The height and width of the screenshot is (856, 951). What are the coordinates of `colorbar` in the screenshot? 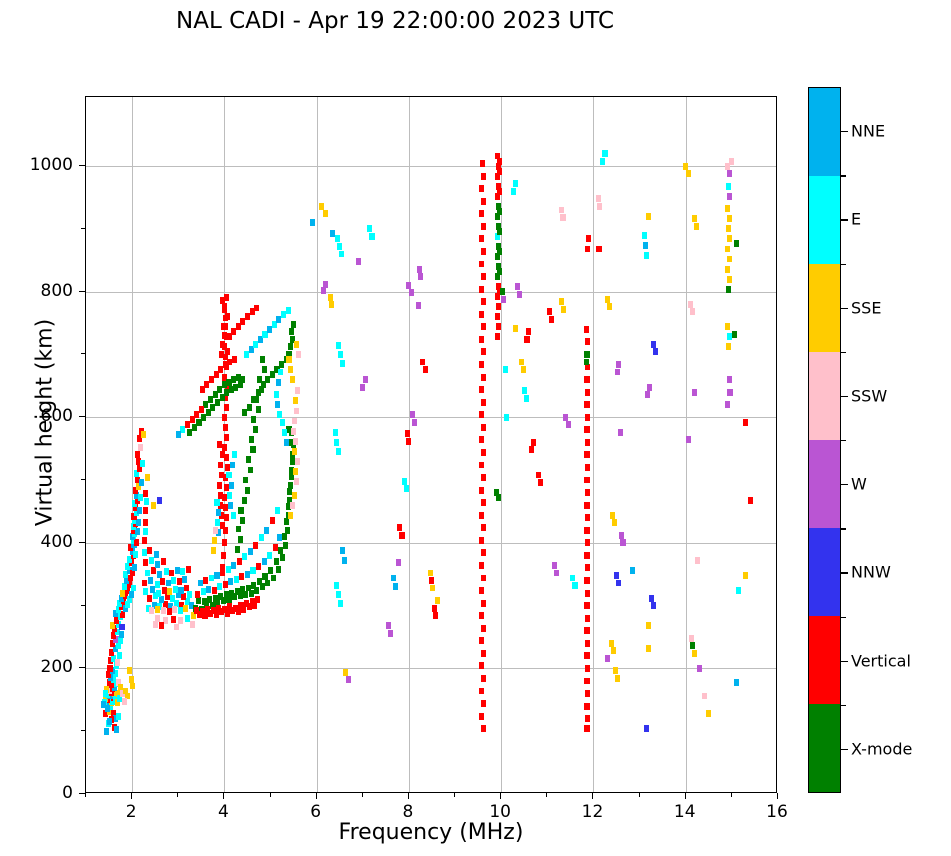 It's located at (824, 440).